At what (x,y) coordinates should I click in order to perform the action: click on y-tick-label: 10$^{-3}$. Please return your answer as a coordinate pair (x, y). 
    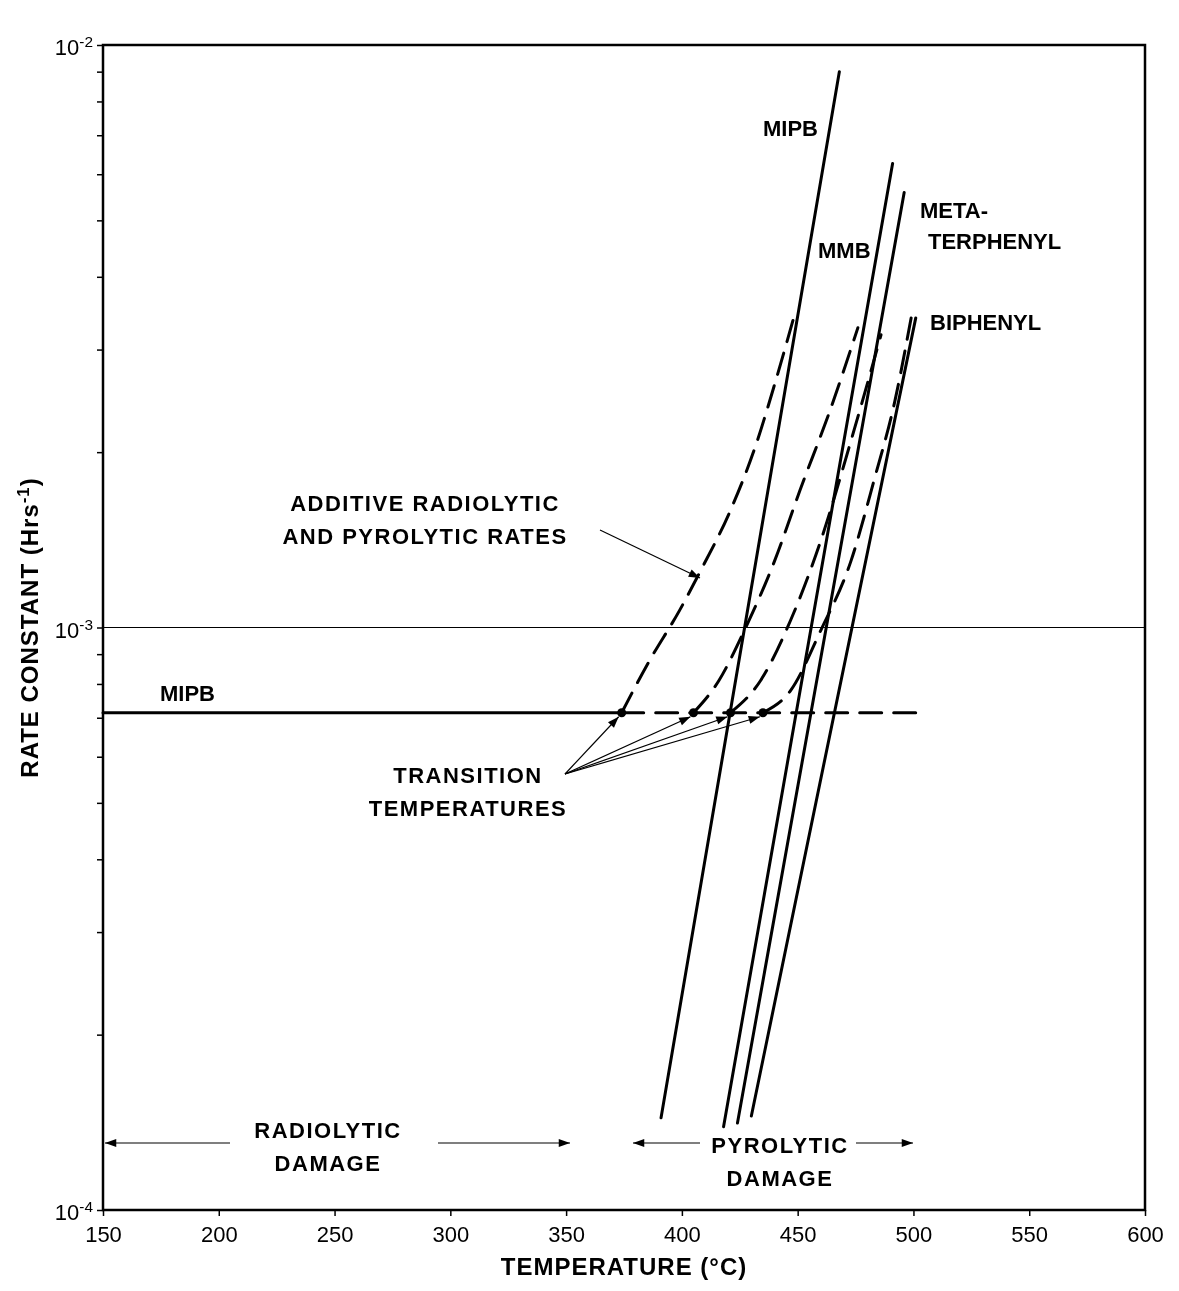
    Looking at the image, I should click on (73, 629).